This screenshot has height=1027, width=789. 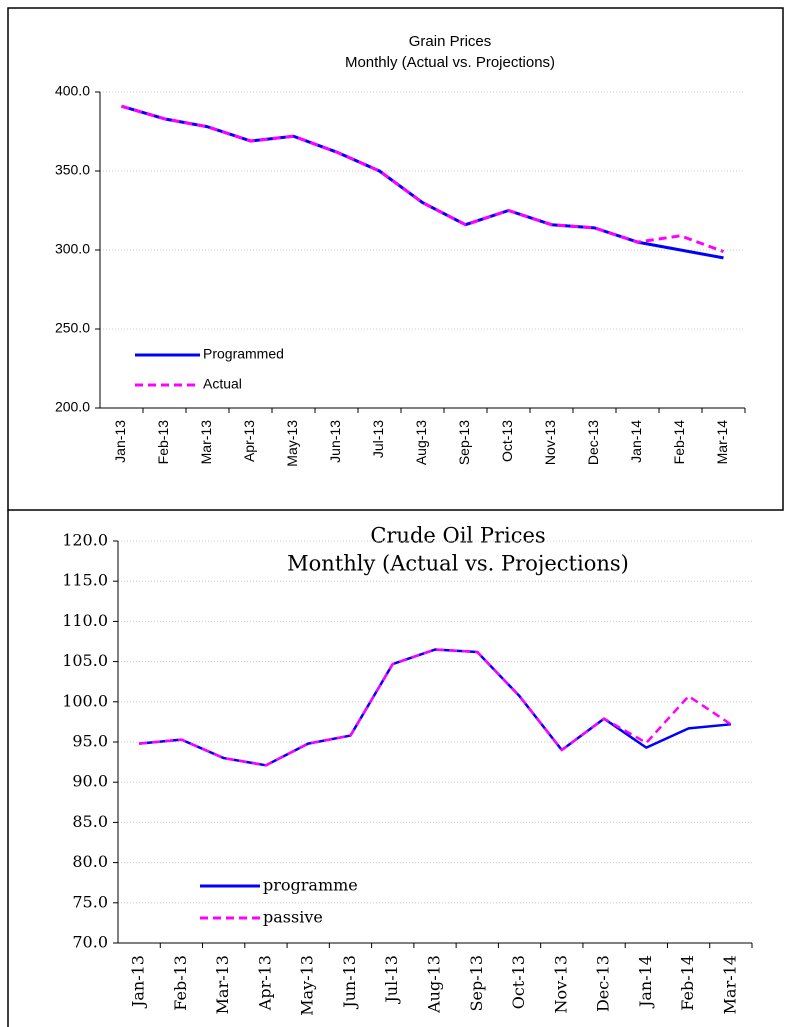 What do you see at coordinates (293, 917) in the screenshot?
I see `legend-label: passive` at bounding box center [293, 917].